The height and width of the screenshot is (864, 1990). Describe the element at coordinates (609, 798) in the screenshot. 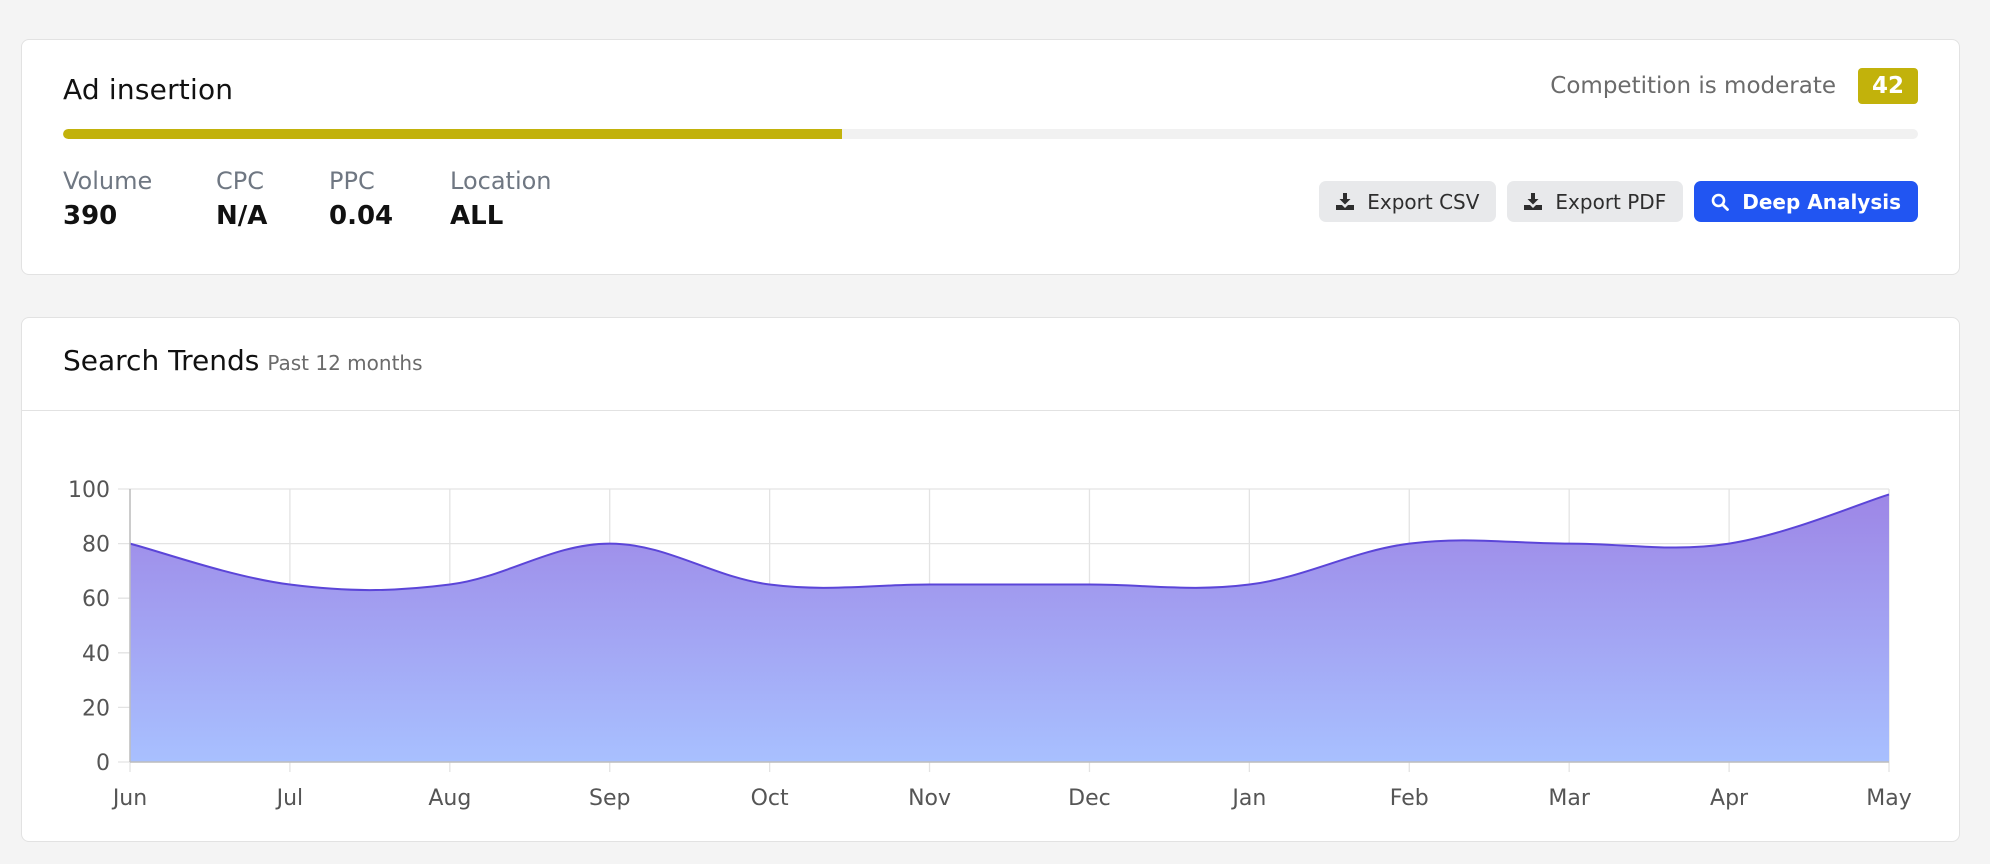

I see `x-tick-label: Sep` at that location.